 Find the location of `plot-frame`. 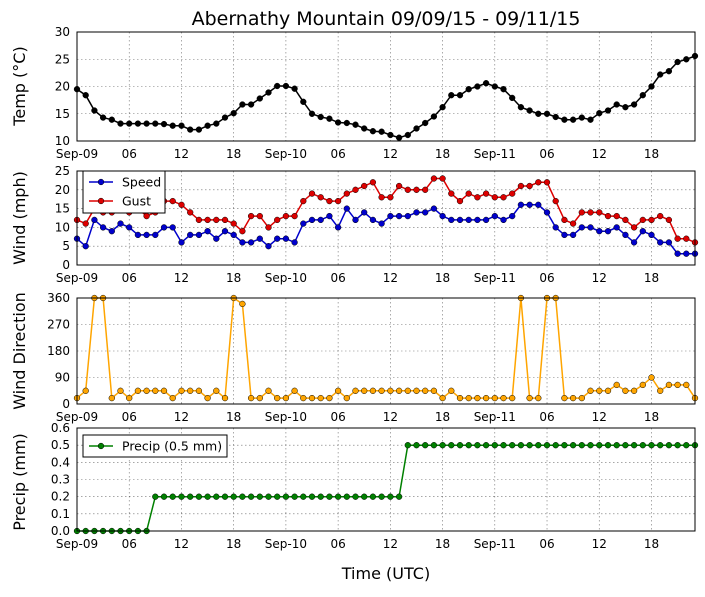

plot-frame is located at coordinates (386, 218).